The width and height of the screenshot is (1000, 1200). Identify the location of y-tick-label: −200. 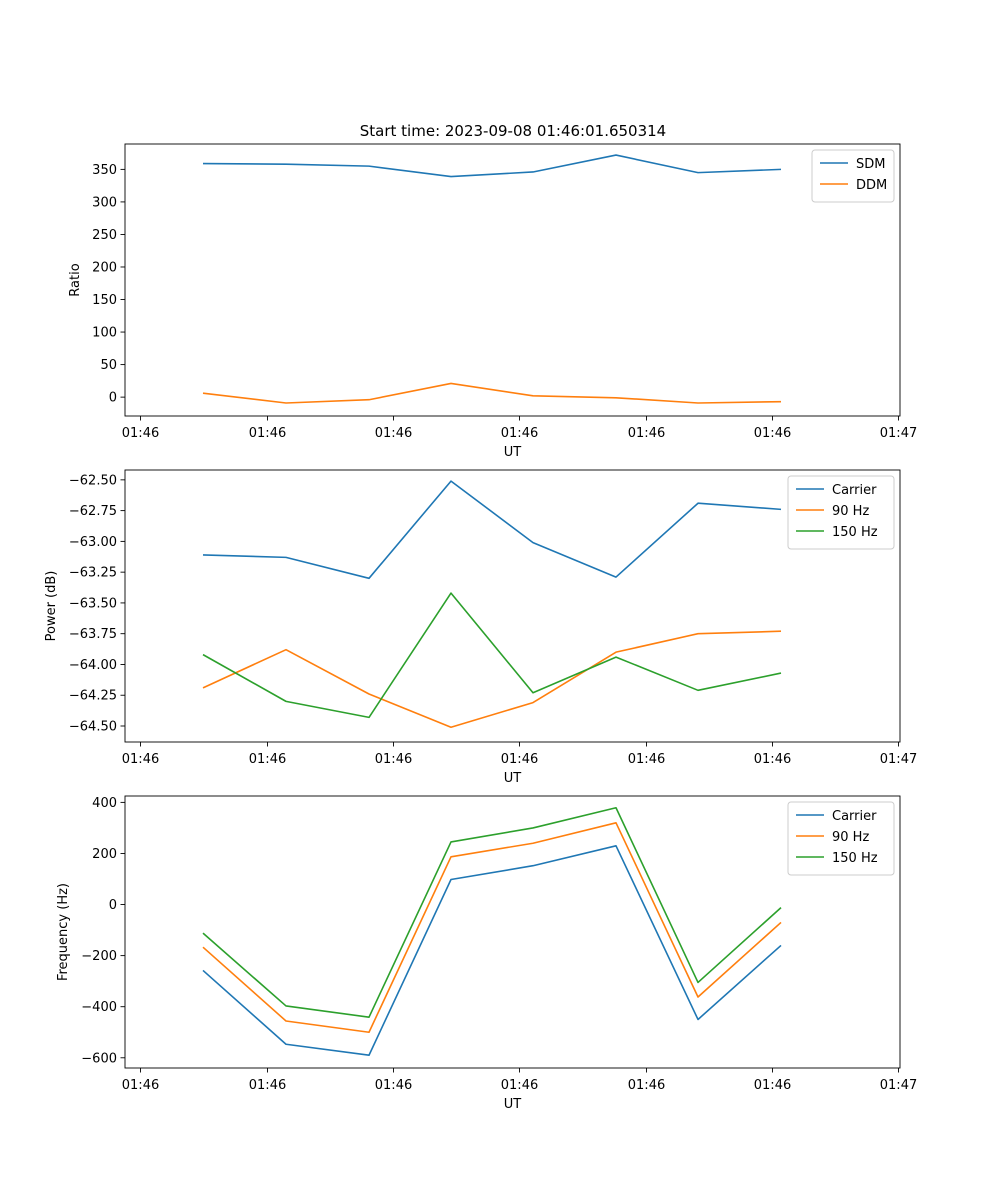
(99, 956).